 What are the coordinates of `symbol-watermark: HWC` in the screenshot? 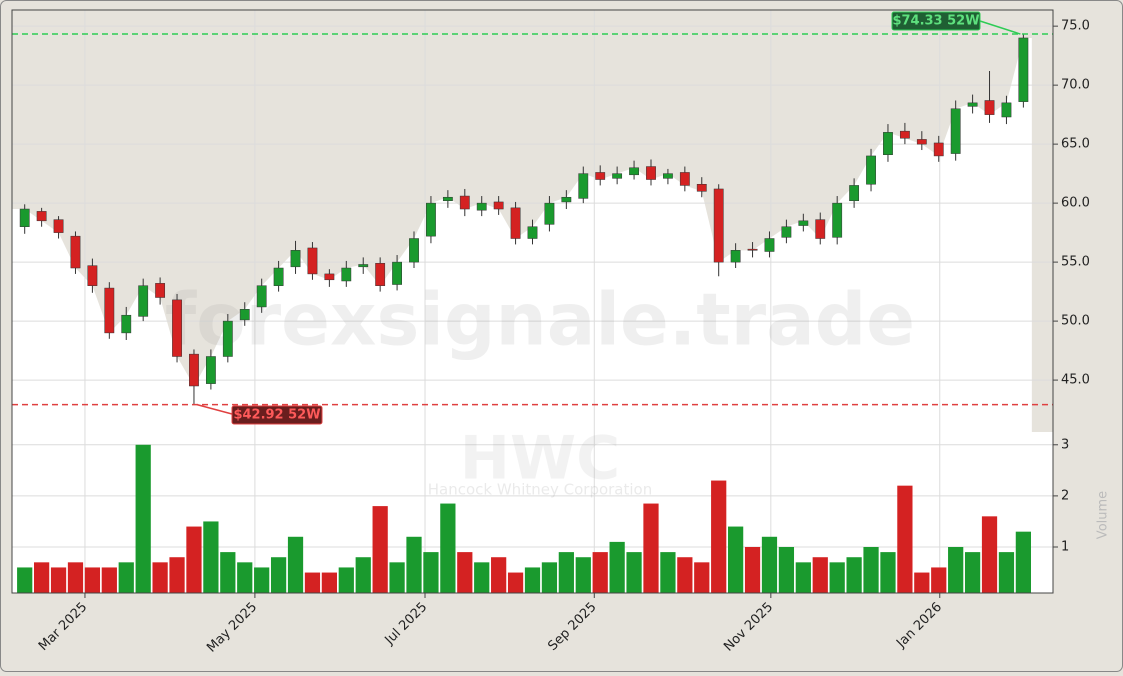 It's located at (540, 459).